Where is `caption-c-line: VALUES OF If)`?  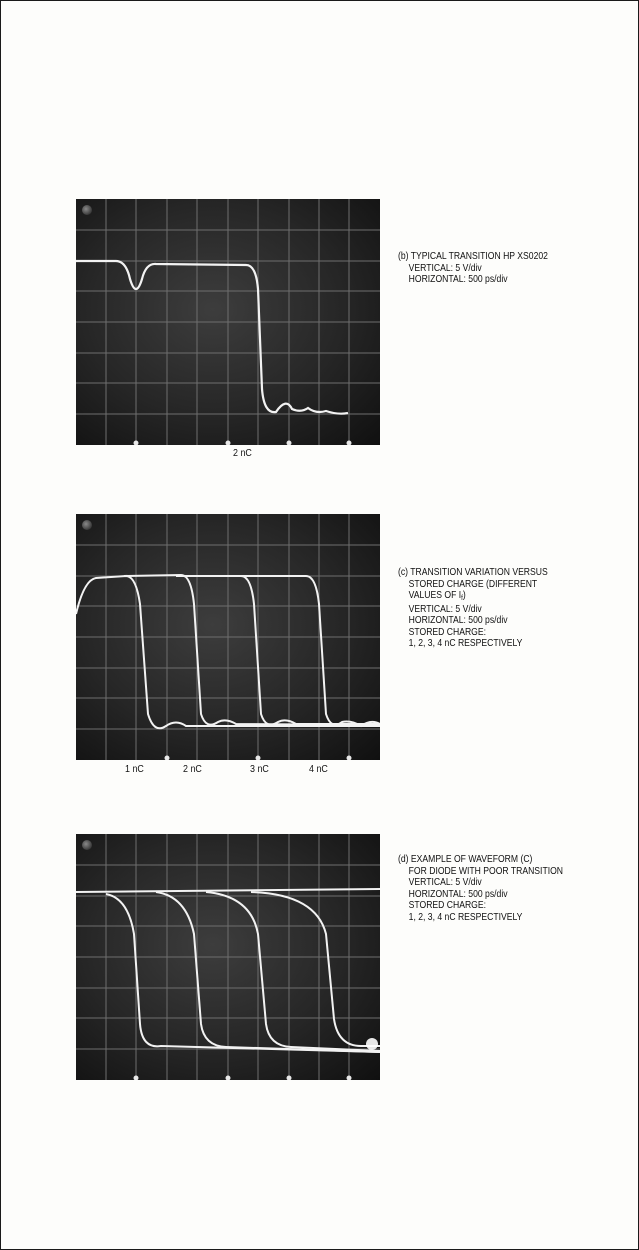 caption-c-line: VALUES OF If) is located at coordinates (492, 596).